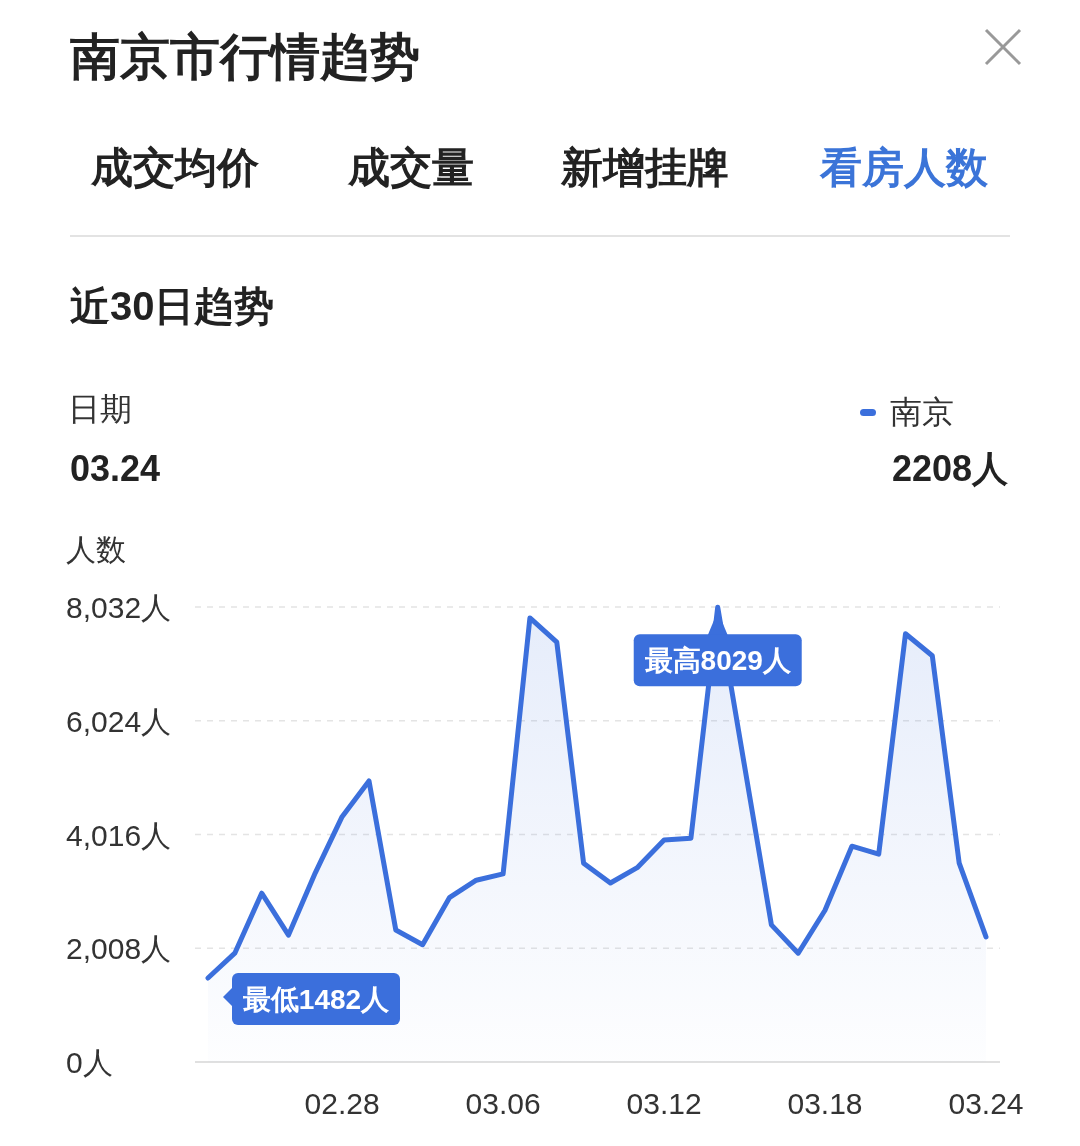  What do you see at coordinates (119, 607) in the screenshot?
I see `y-tick-label: 8,032人` at bounding box center [119, 607].